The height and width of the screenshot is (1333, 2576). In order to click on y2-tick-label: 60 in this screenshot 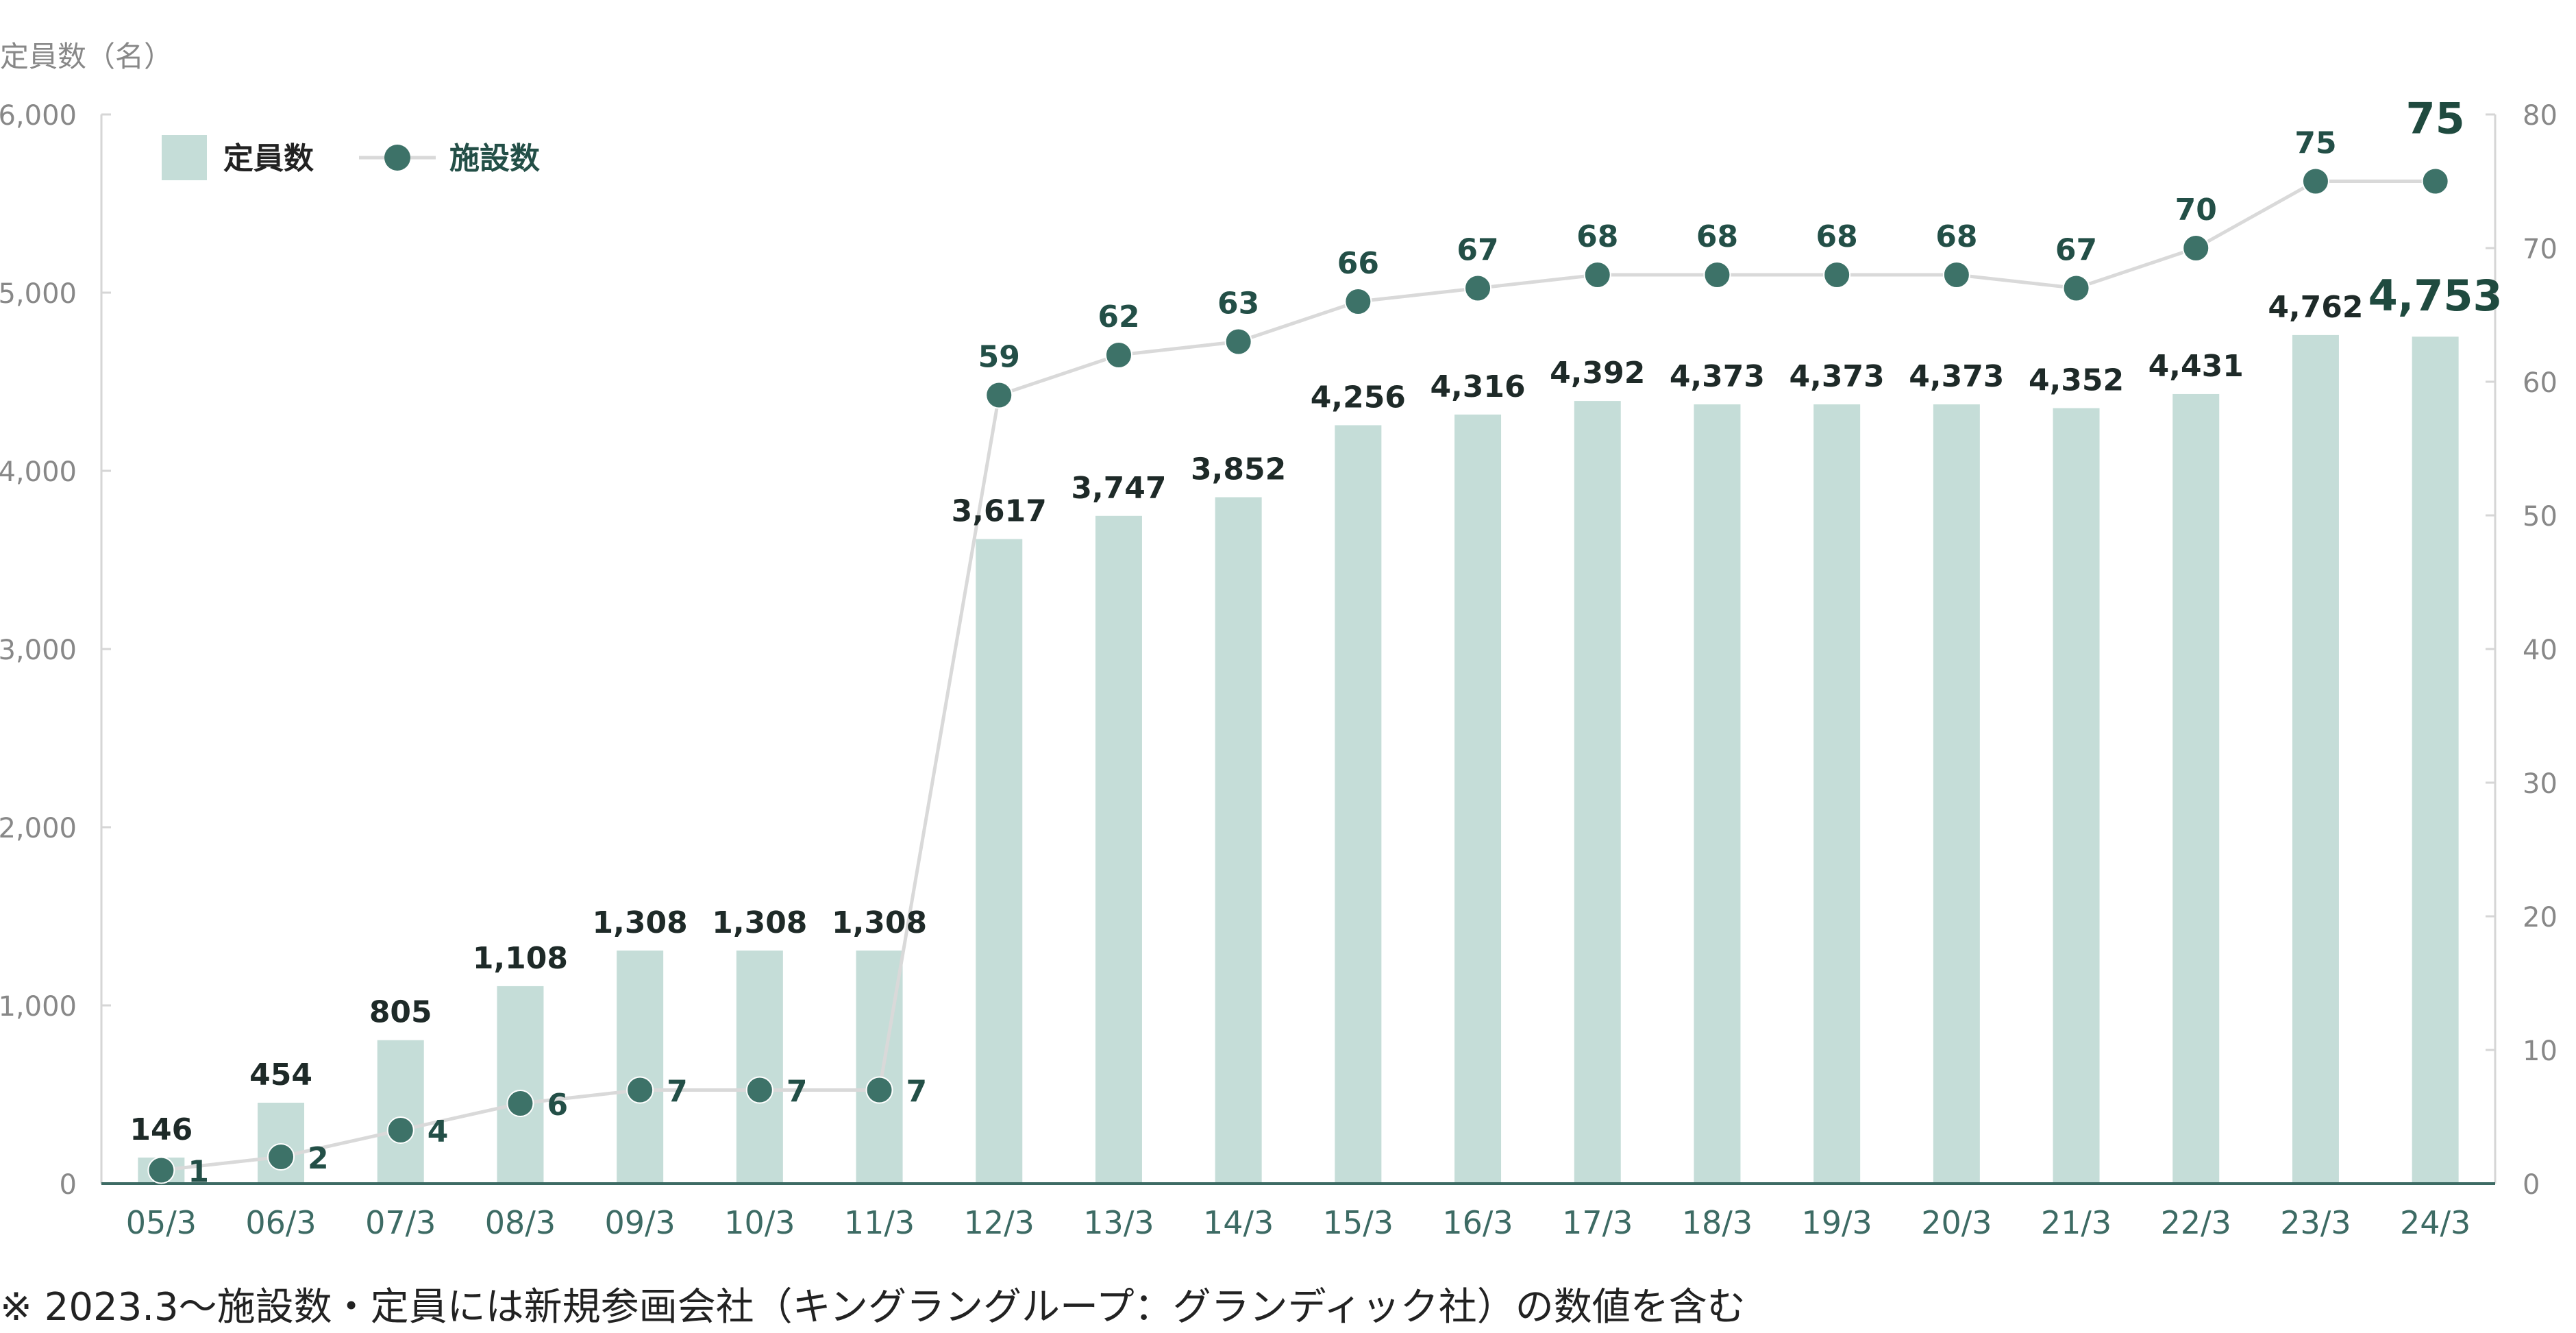, I will do `click(2540, 383)`.